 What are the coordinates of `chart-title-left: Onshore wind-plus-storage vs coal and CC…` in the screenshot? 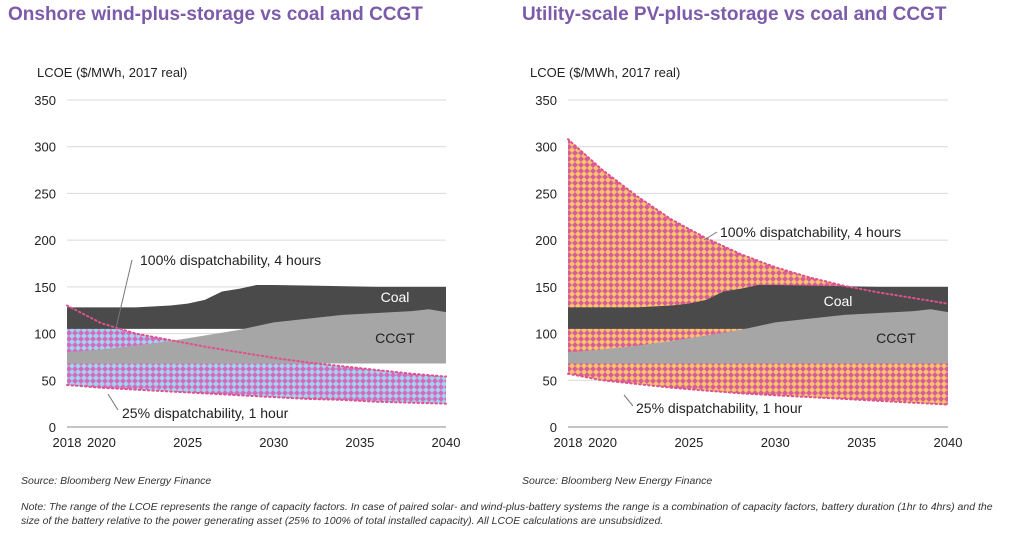 It's located at (215, 14).